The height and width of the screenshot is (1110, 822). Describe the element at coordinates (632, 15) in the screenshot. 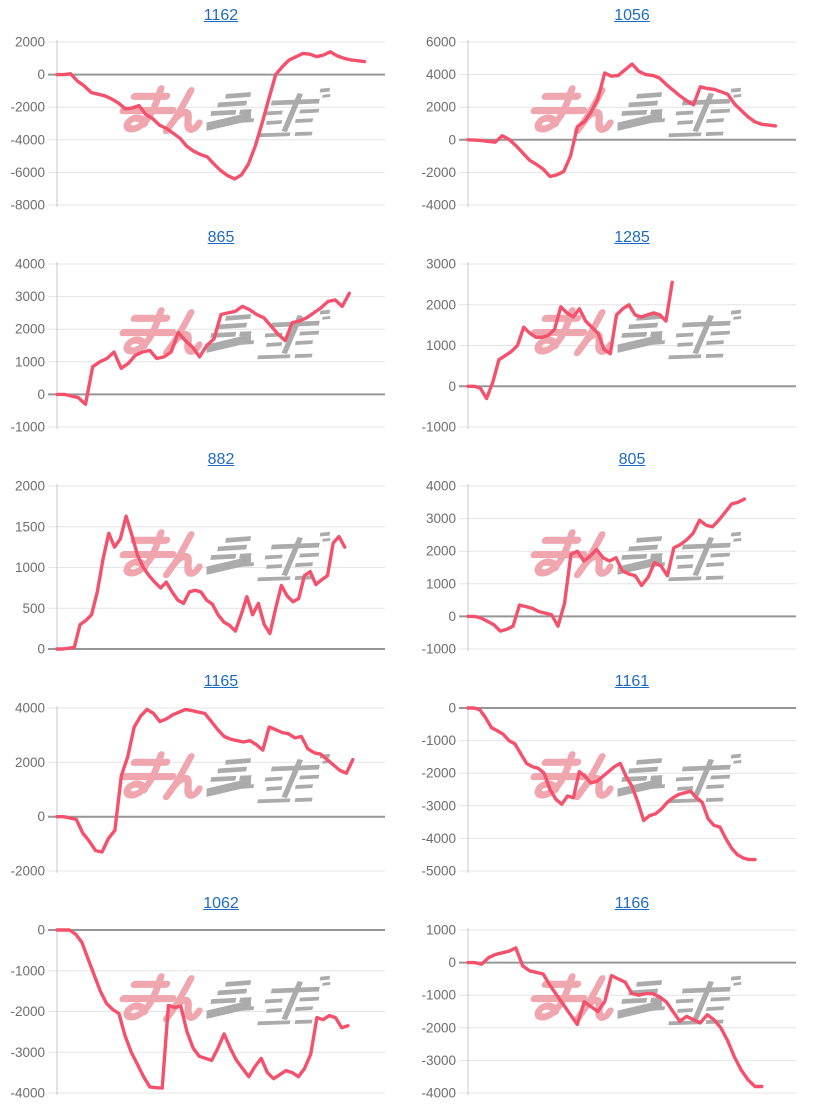

I see `machine-number-link: 1056` at that location.